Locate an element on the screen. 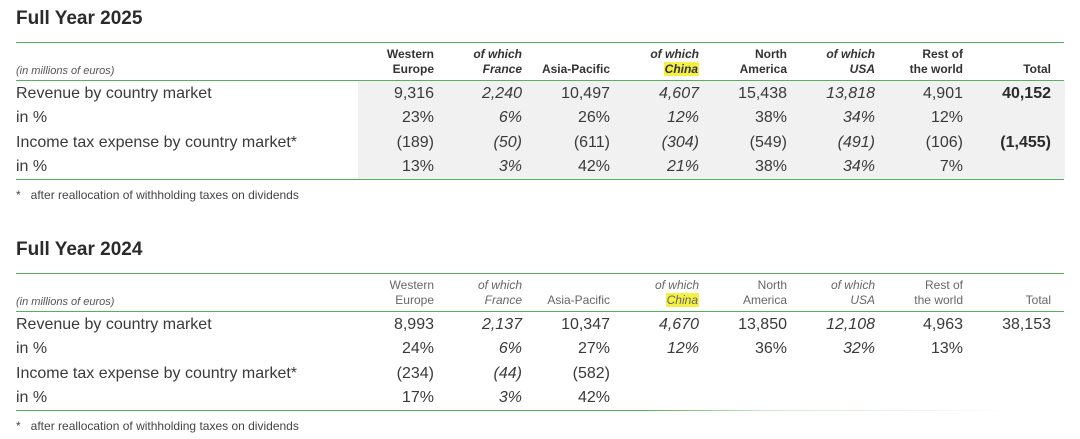  cell-total: (1,455) is located at coordinates (1025, 142).